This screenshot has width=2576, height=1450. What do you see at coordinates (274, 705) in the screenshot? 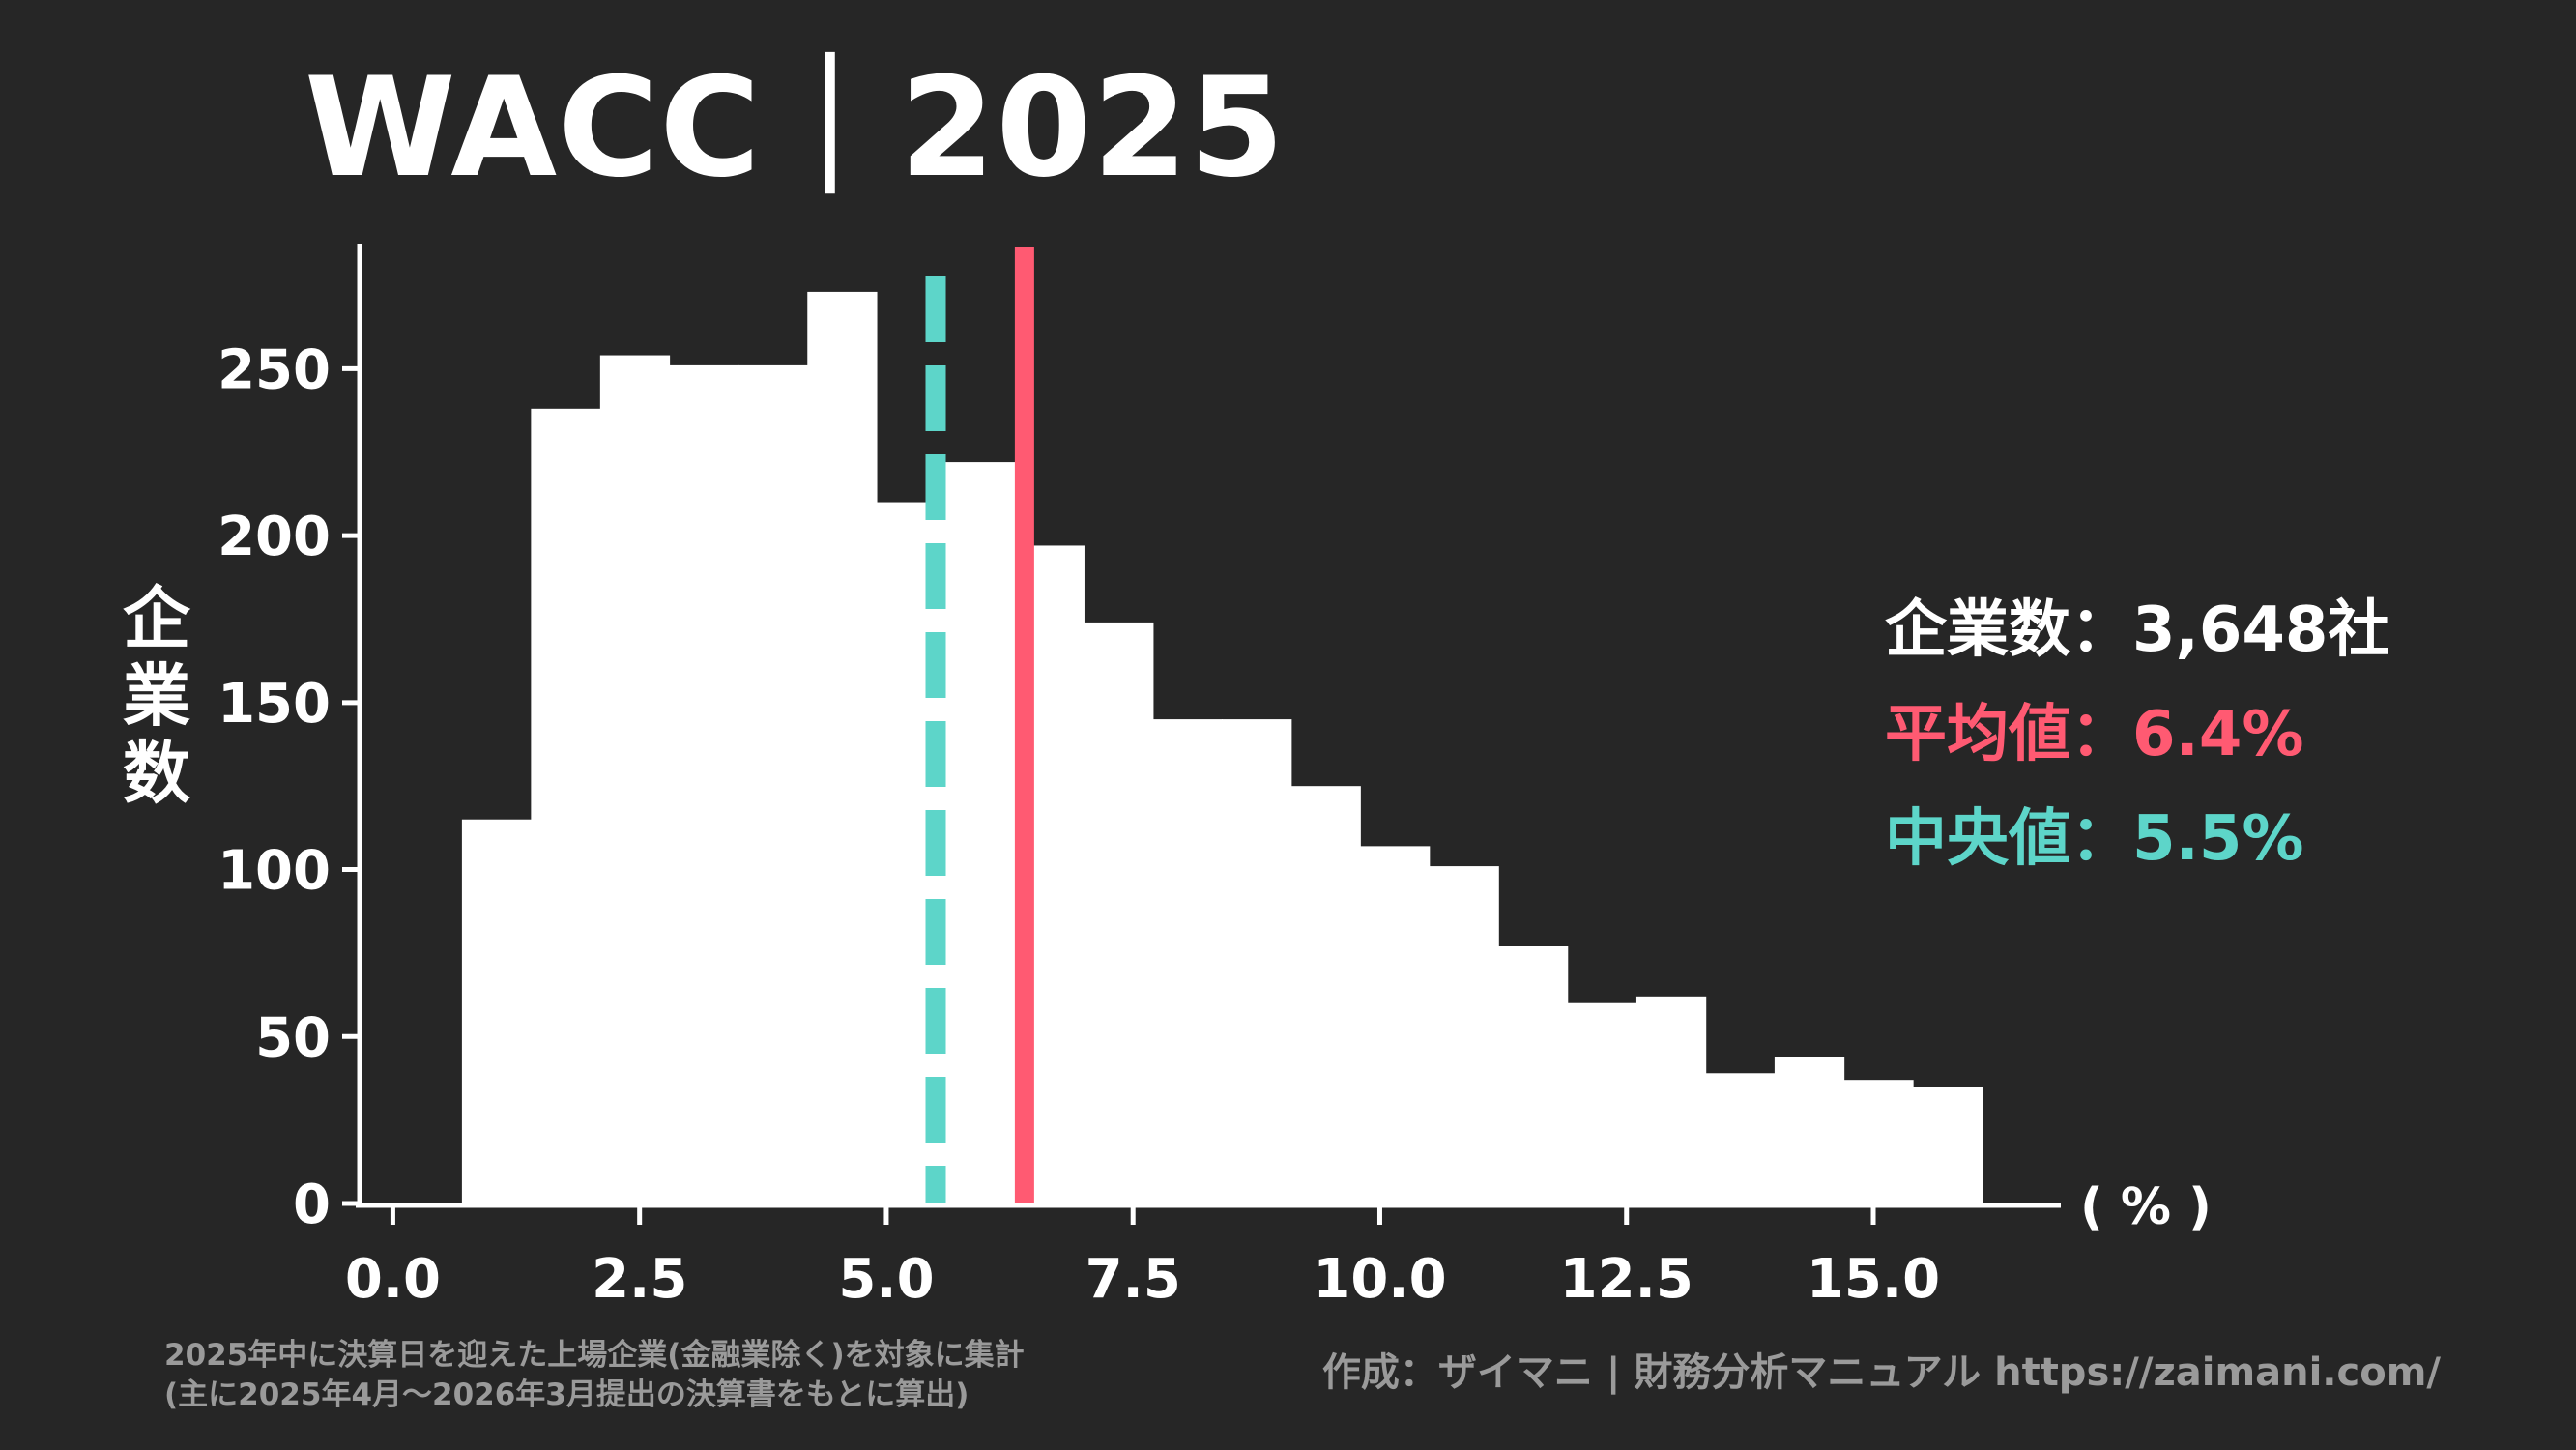
I see `y-tick-label: 150` at bounding box center [274, 705].